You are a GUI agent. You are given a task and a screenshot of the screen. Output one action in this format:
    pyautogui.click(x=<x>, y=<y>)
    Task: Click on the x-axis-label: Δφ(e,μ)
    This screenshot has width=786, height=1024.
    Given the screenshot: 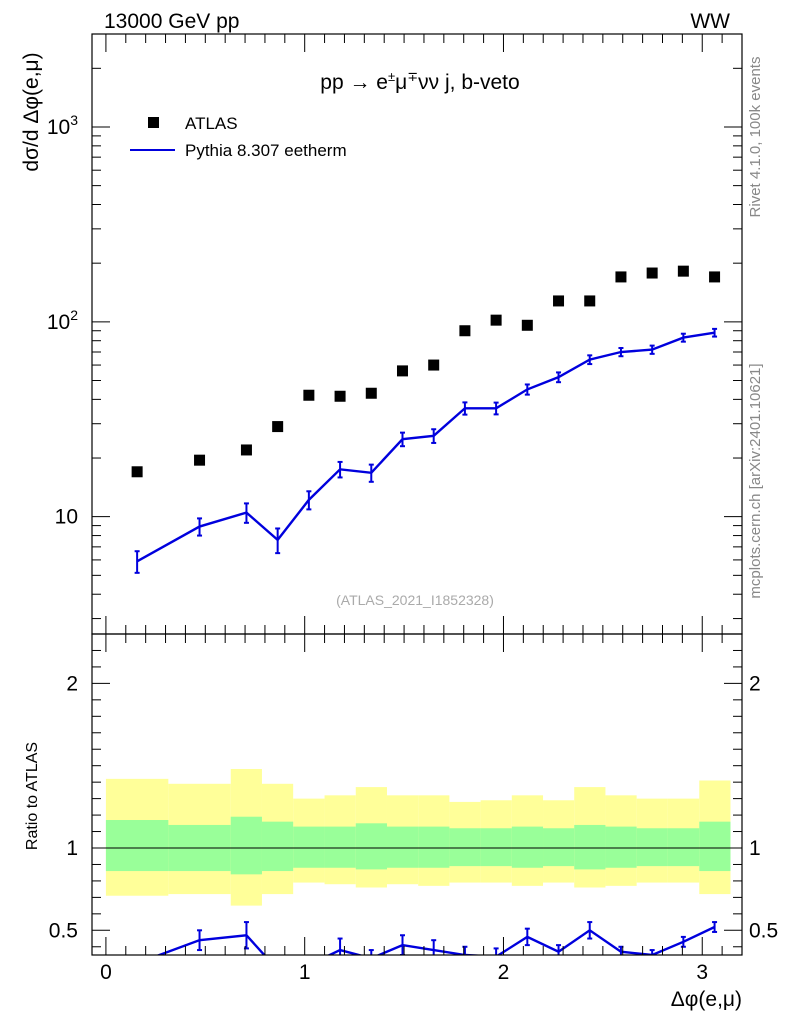 What is the action you would take?
    pyautogui.click(x=706, y=999)
    